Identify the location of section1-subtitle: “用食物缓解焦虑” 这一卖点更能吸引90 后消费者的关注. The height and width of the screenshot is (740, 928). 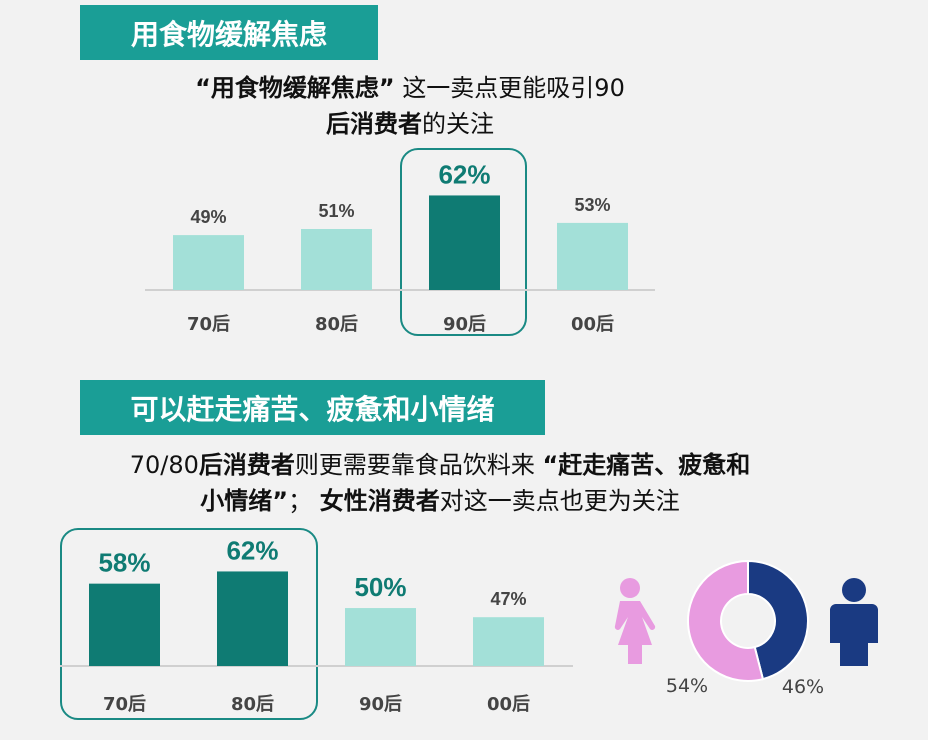
(410, 106).